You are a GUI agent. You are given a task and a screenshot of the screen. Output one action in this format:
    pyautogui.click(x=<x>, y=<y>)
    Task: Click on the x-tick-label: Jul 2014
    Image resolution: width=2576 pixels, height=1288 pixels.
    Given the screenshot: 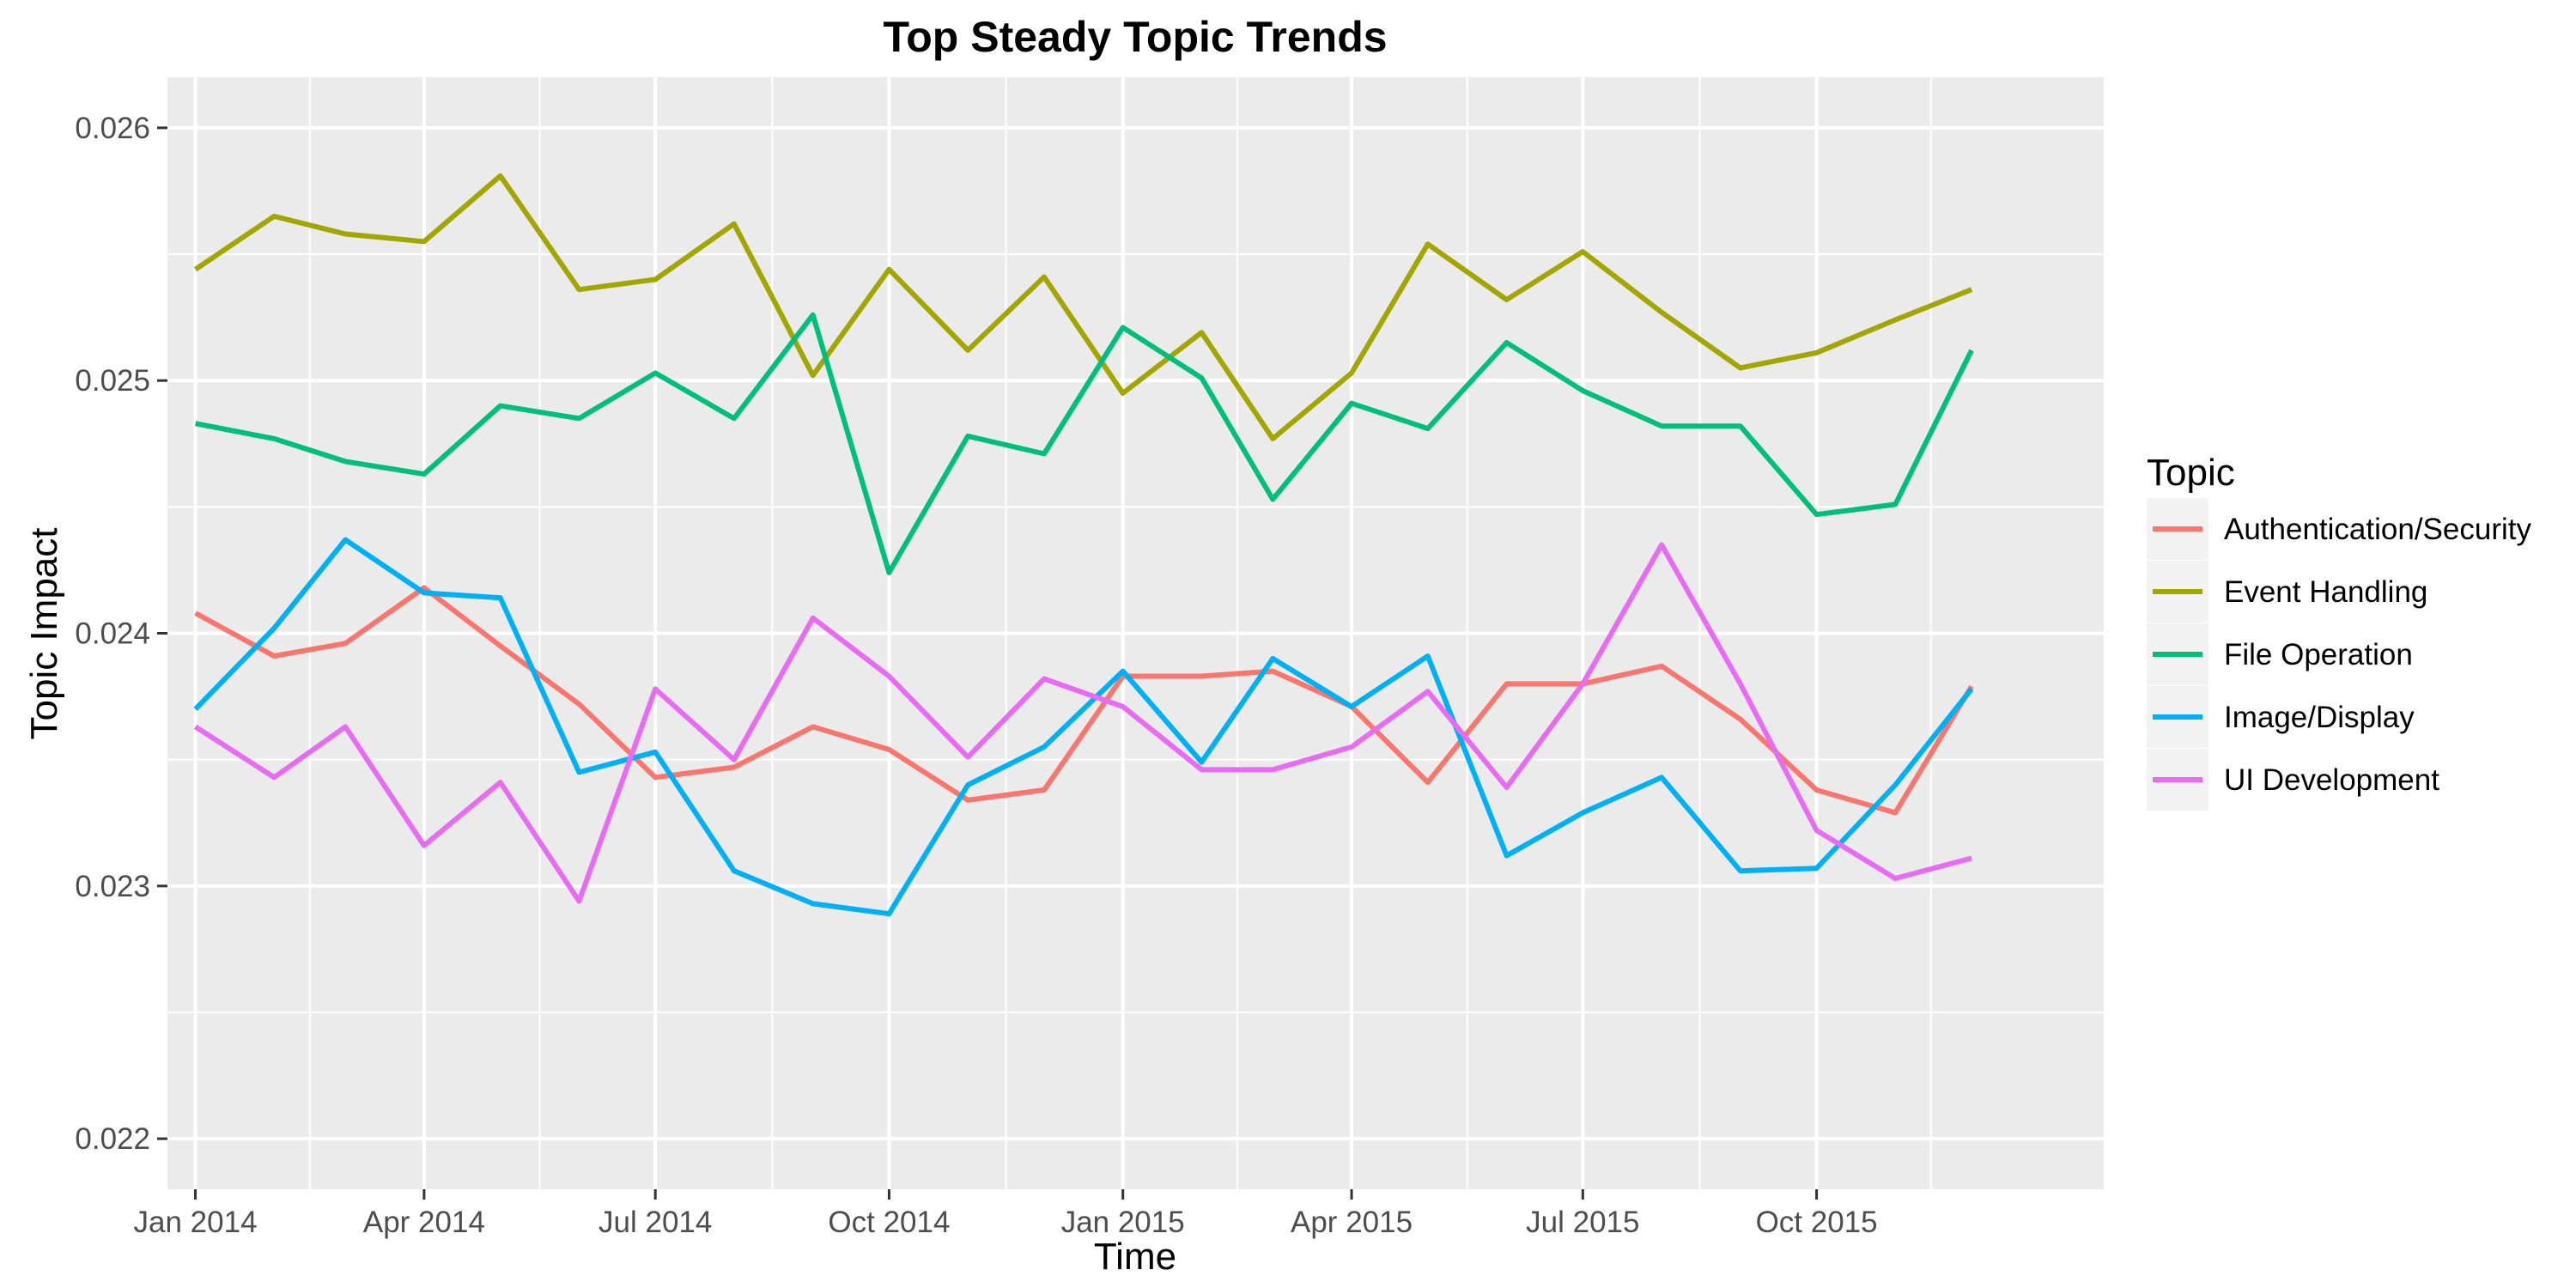 What is the action you would take?
    pyautogui.click(x=655, y=1222)
    